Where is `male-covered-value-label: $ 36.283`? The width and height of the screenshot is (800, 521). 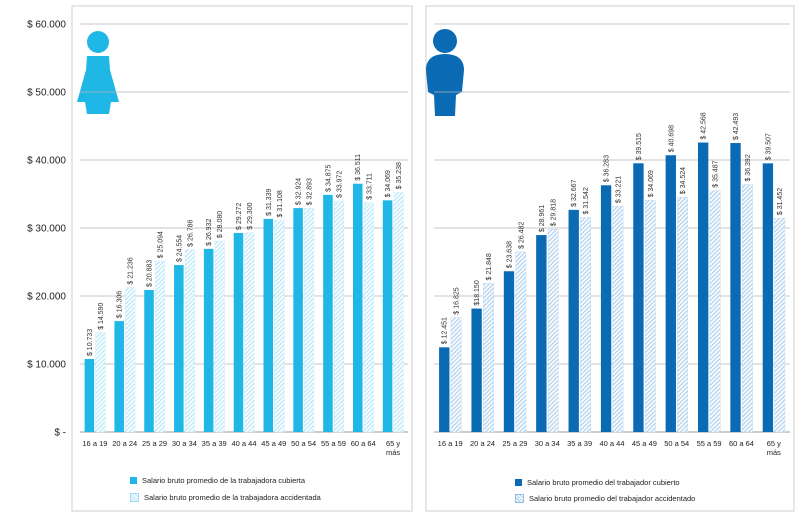
male-covered-value-label: $ 36.283 is located at coordinates (607, 168).